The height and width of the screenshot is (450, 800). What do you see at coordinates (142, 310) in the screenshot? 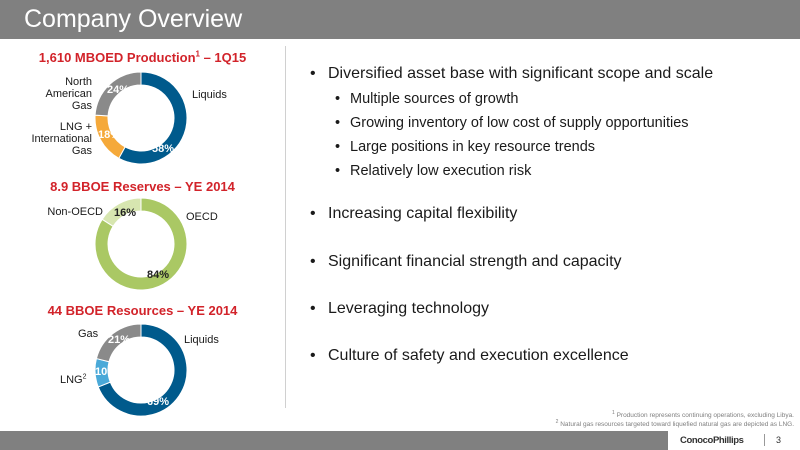
I see `resources-chart-title: 44 BBOE Resources – YE 2014` at bounding box center [142, 310].